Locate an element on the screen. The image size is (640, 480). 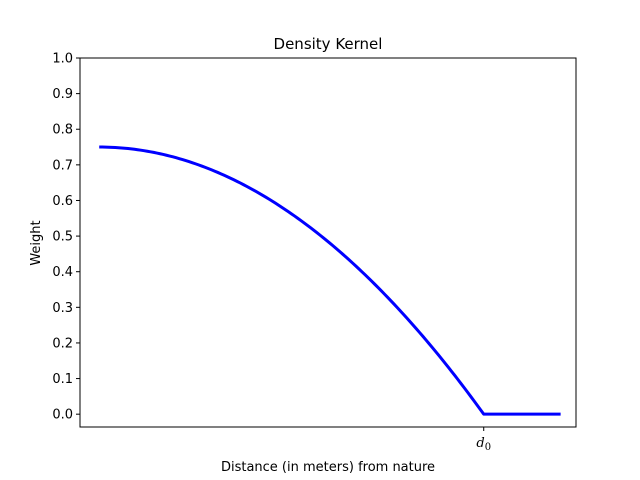
y-tick-label: 0.3 is located at coordinates (62, 308).